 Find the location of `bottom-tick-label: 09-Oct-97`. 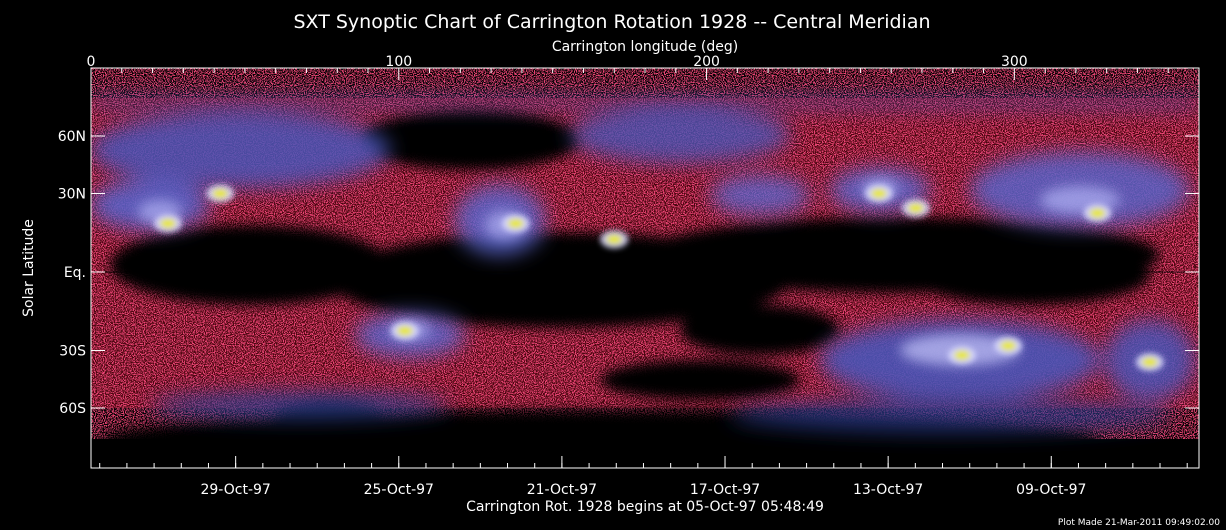

bottom-tick-label: 09-Oct-97 is located at coordinates (1051, 490).